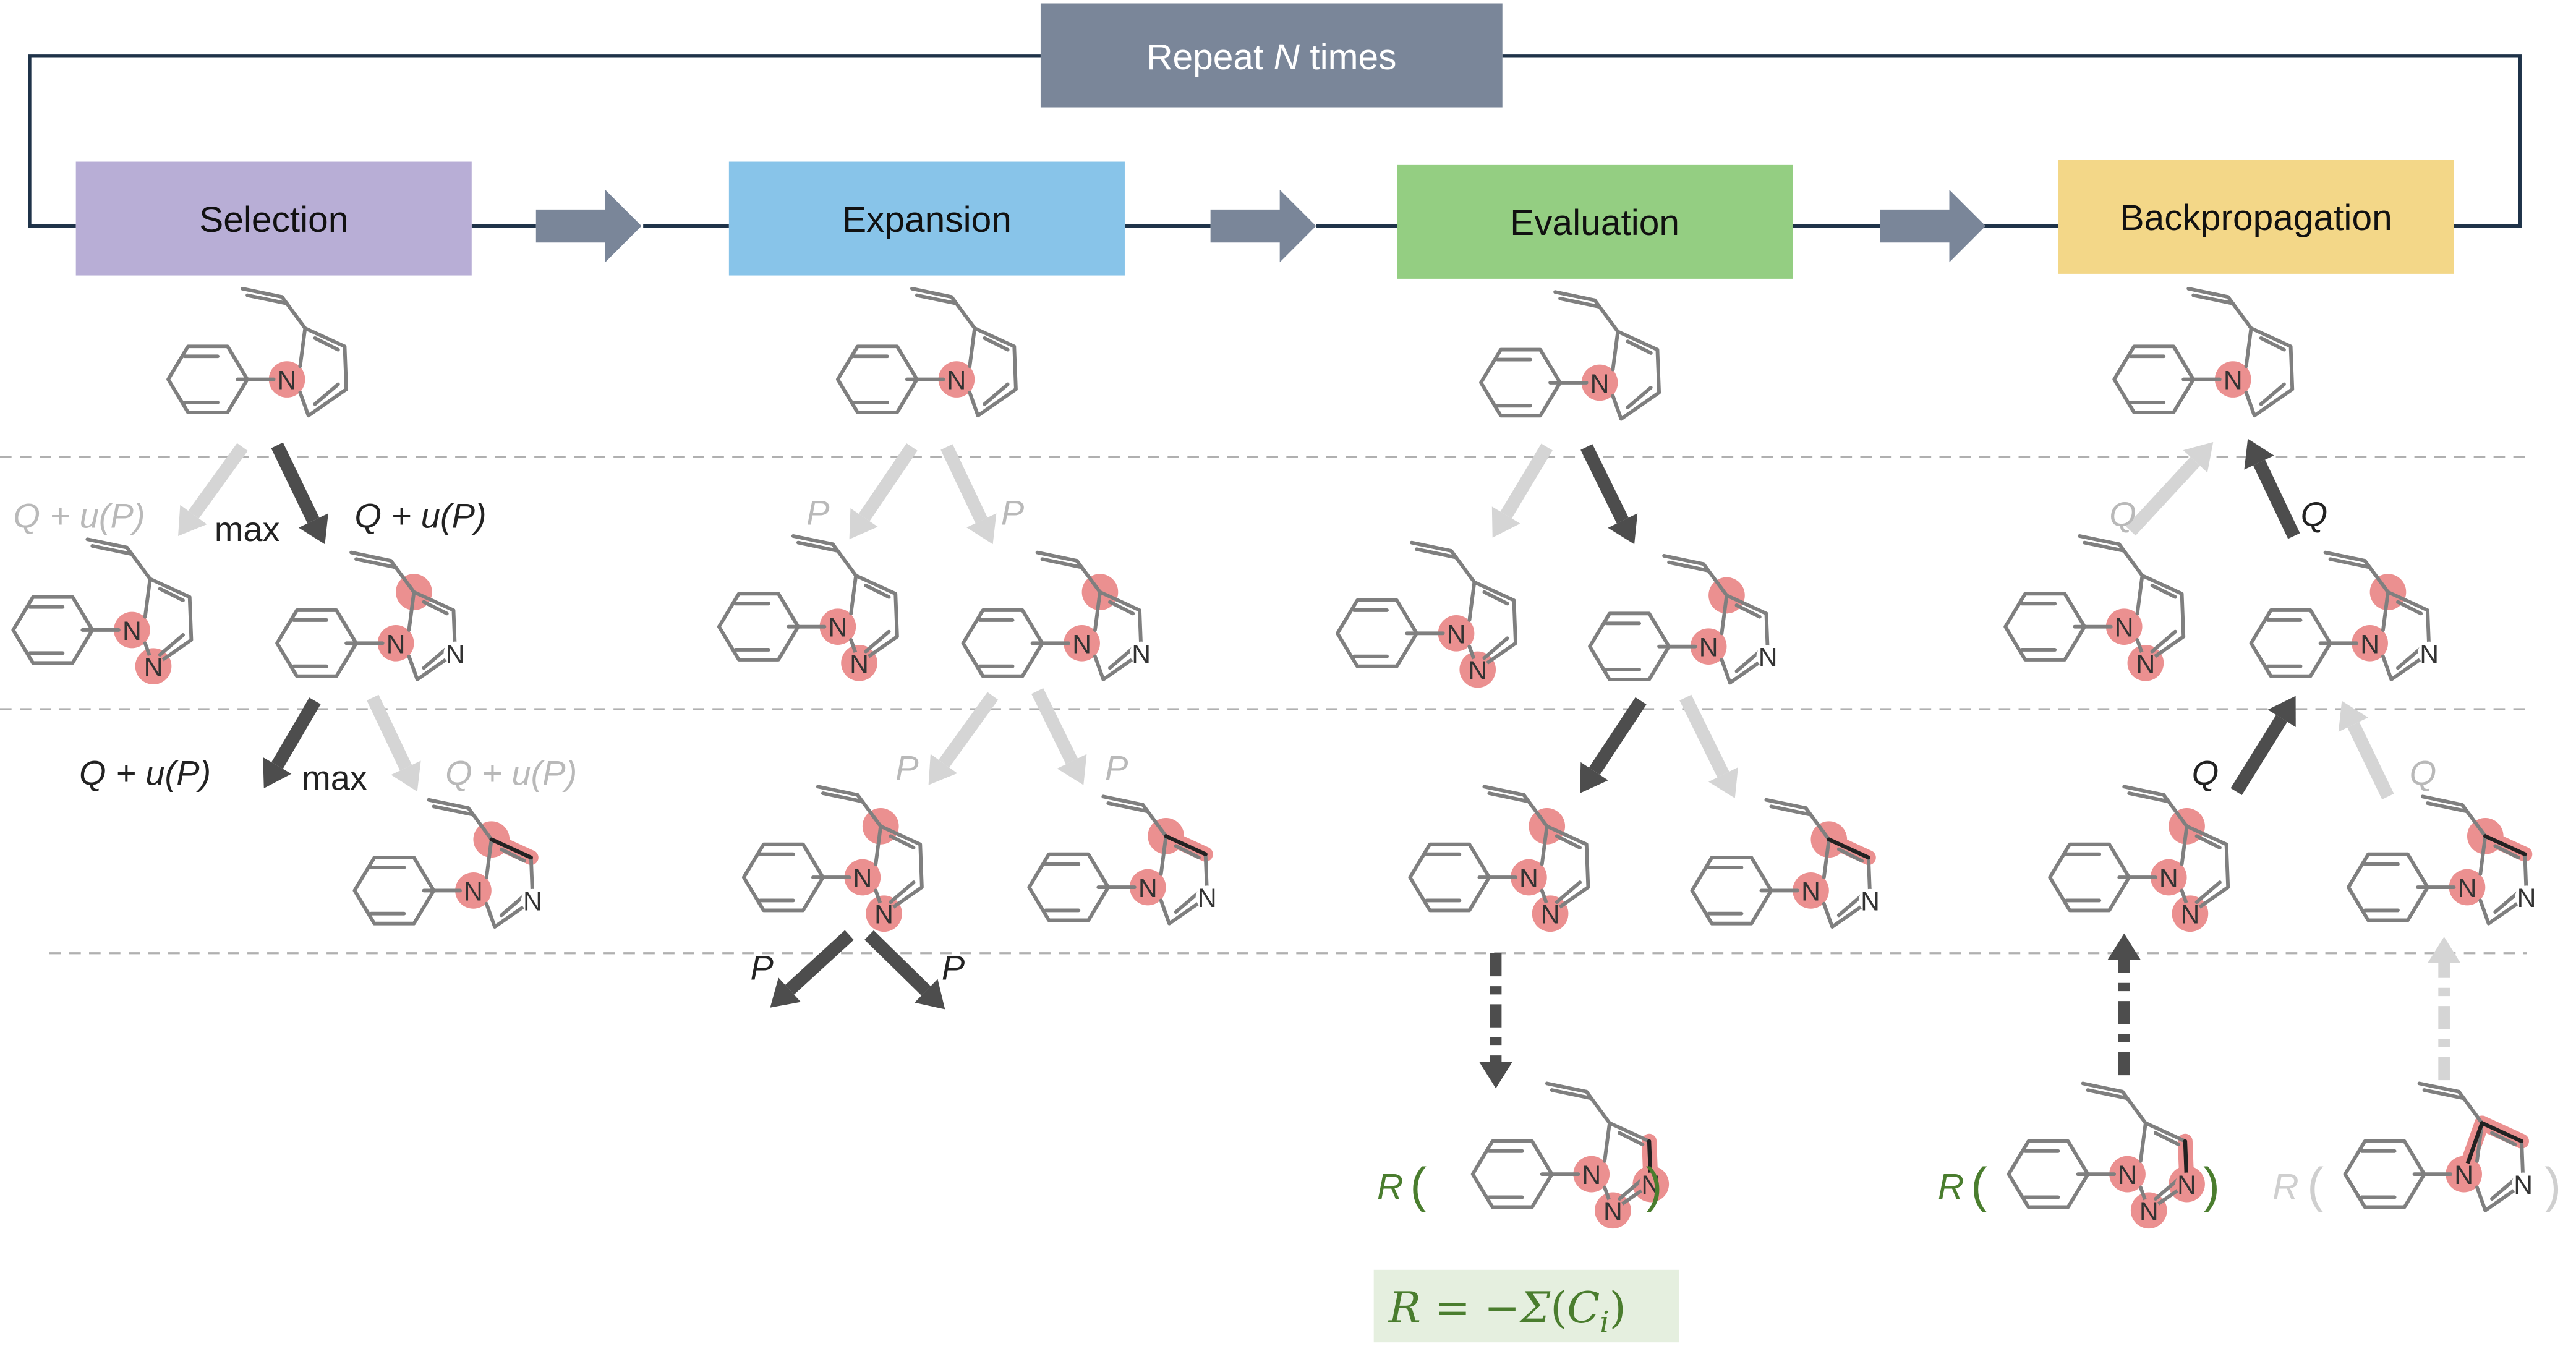  What do you see at coordinates (1519, 1184) in the screenshot?
I see `reward-call-1: R()` at bounding box center [1519, 1184].